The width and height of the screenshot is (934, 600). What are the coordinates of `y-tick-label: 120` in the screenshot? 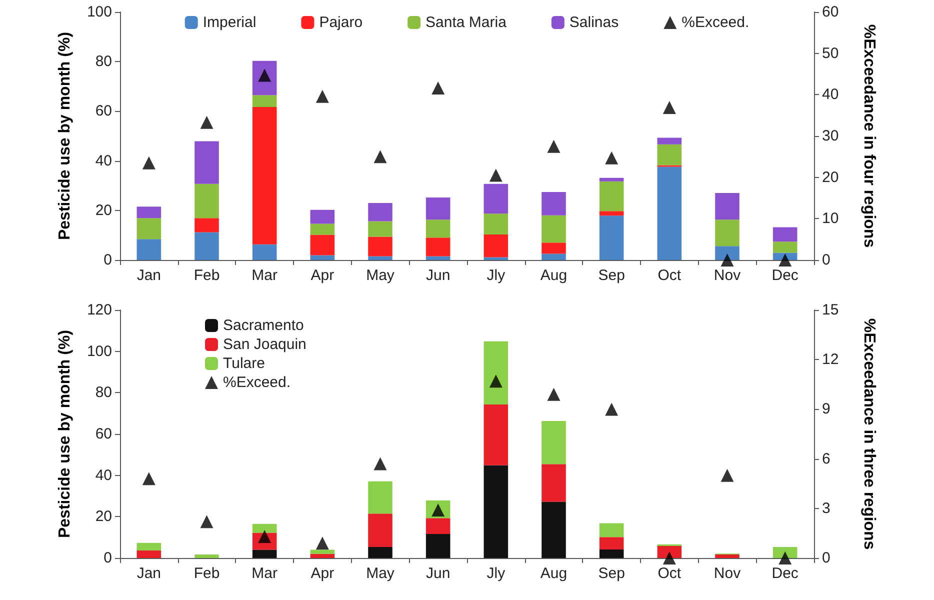 It's located at (99, 310).